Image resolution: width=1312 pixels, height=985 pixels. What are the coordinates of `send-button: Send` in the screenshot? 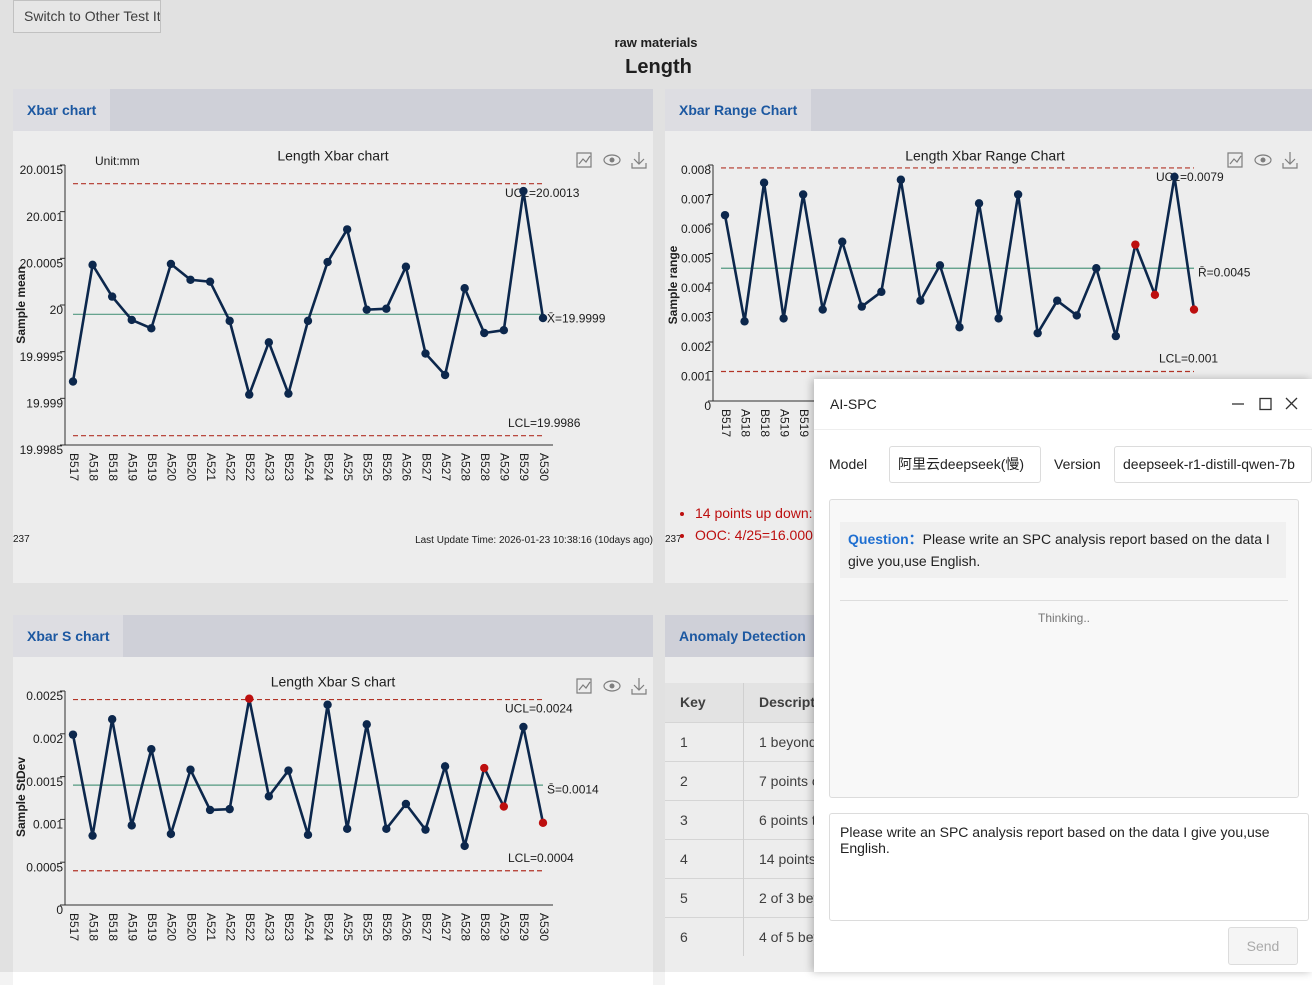 It's located at (1263, 946).